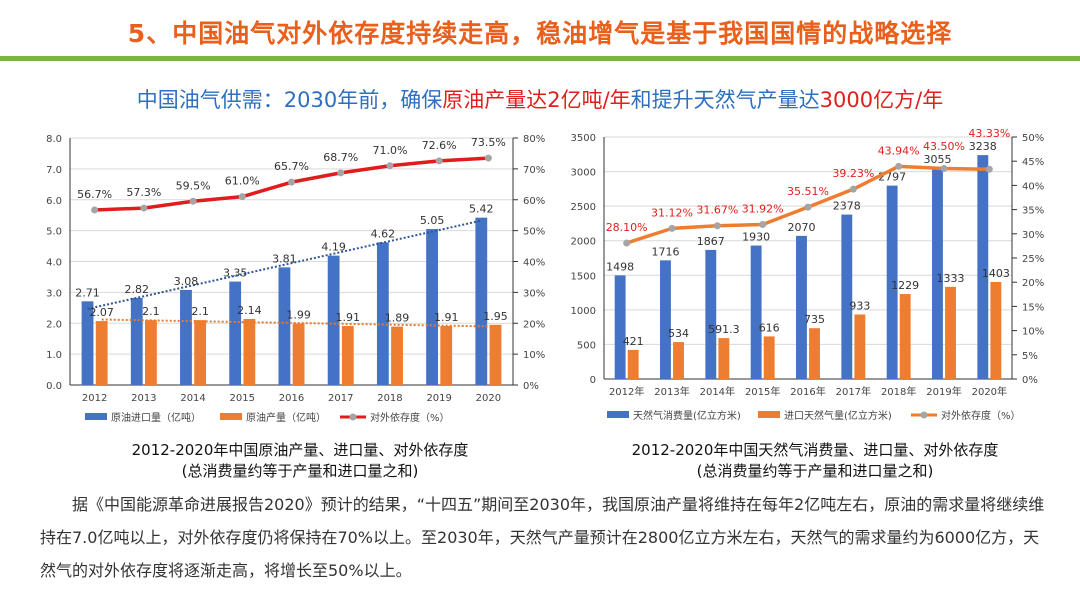  Describe the element at coordinates (1033, 186) in the screenshot. I see `y2-tick-label: 40%` at that location.